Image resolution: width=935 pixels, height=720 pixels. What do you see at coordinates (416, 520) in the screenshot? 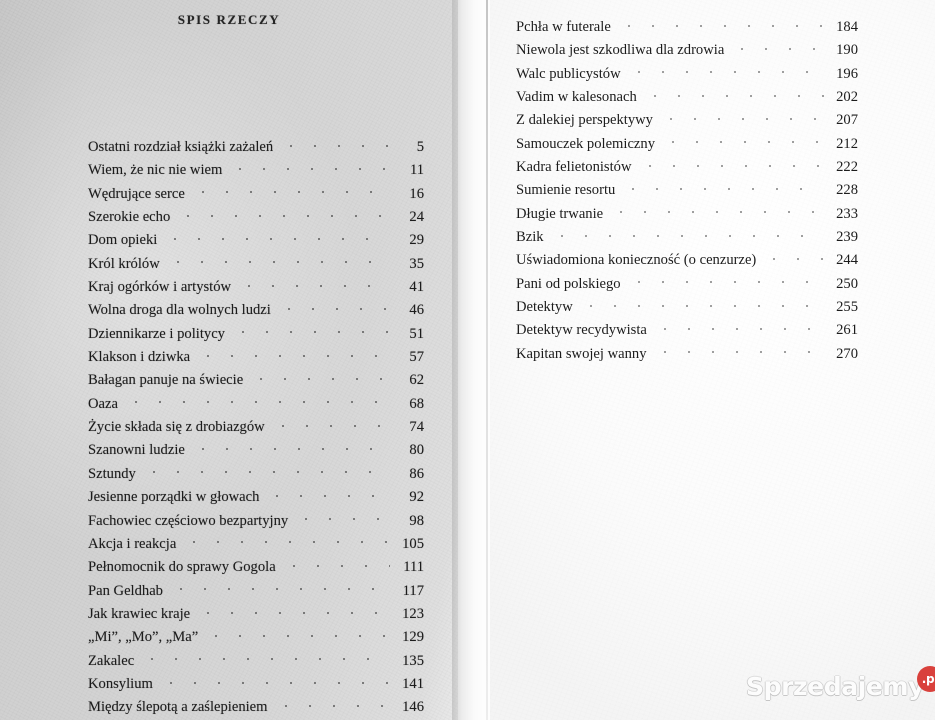
I see `toc-entry-page-number: 98` at bounding box center [416, 520].